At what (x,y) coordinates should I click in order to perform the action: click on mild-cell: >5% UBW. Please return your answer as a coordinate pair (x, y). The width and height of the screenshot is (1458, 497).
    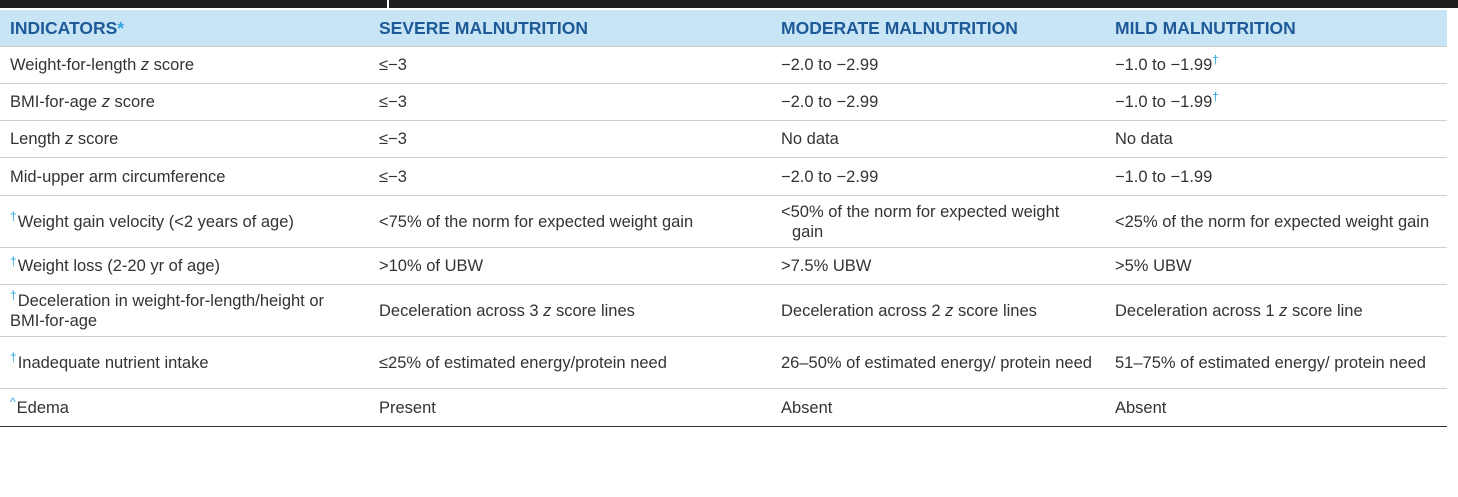
    Looking at the image, I should click on (1276, 266).